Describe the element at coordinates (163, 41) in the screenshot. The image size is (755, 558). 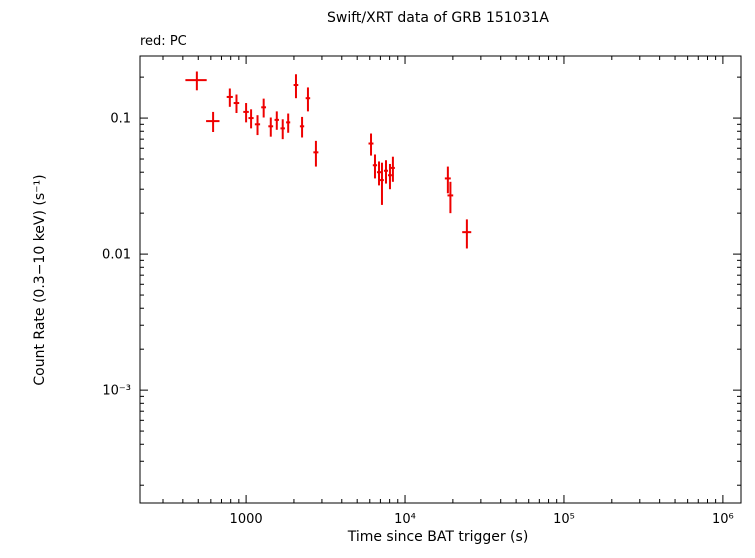
I see `legend-pc-label: red: PC` at that location.